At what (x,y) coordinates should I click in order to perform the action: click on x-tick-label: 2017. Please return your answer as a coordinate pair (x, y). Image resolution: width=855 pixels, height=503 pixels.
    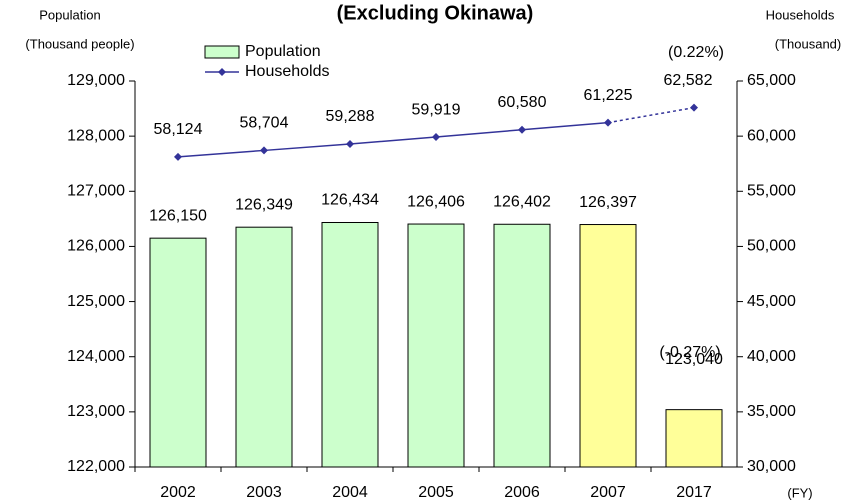
    Looking at the image, I should click on (694, 492).